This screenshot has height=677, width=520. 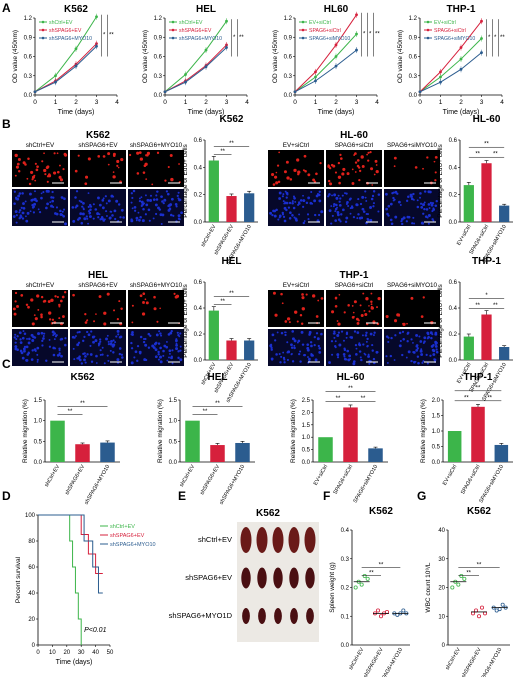 I want to click on x-tick-label: 20, so click(x=66, y=653).